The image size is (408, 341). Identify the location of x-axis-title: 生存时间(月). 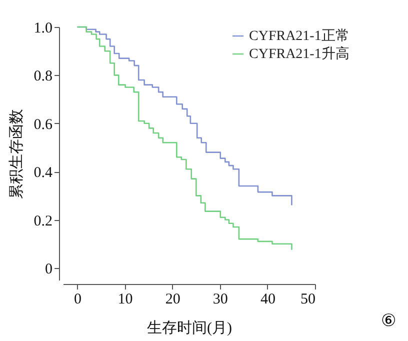
(189, 328).